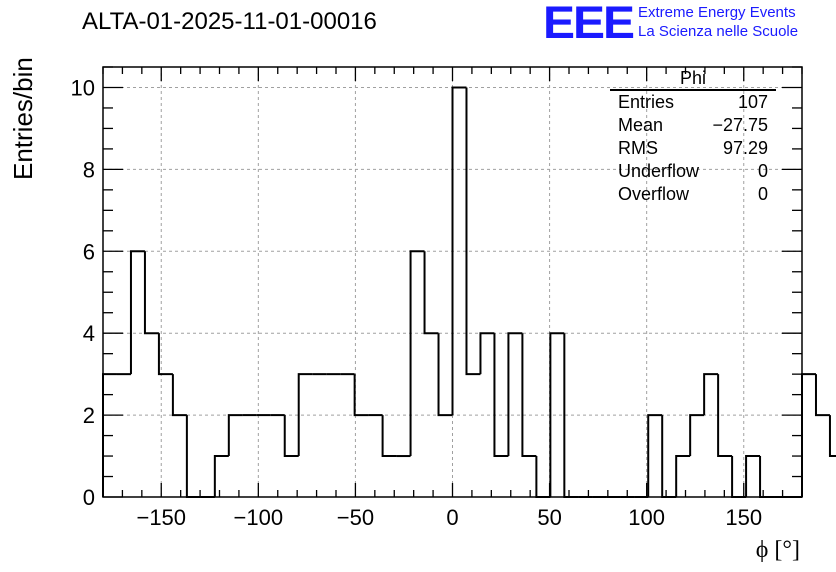 The height and width of the screenshot is (572, 836). What do you see at coordinates (161, 517) in the screenshot?
I see `x-tick-label: −150` at bounding box center [161, 517].